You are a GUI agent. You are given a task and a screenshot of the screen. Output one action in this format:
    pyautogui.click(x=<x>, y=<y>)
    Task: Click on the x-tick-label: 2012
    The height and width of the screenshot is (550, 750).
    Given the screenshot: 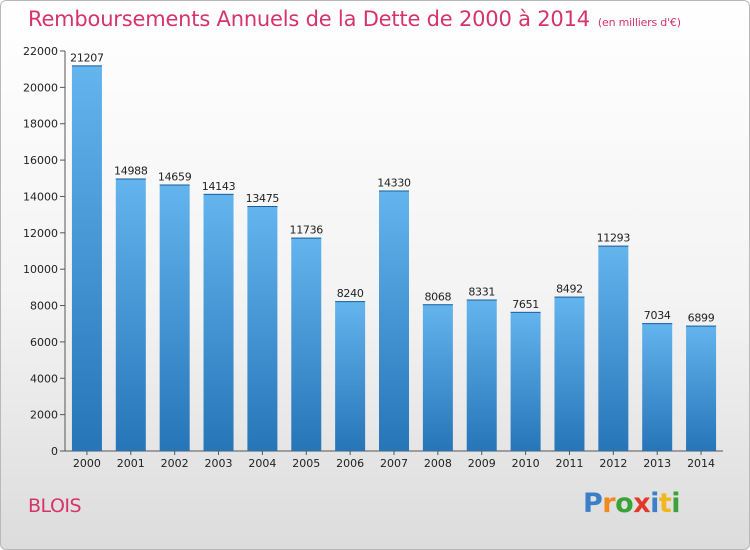 What is the action you would take?
    pyautogui.click(x=613, y=463)
    